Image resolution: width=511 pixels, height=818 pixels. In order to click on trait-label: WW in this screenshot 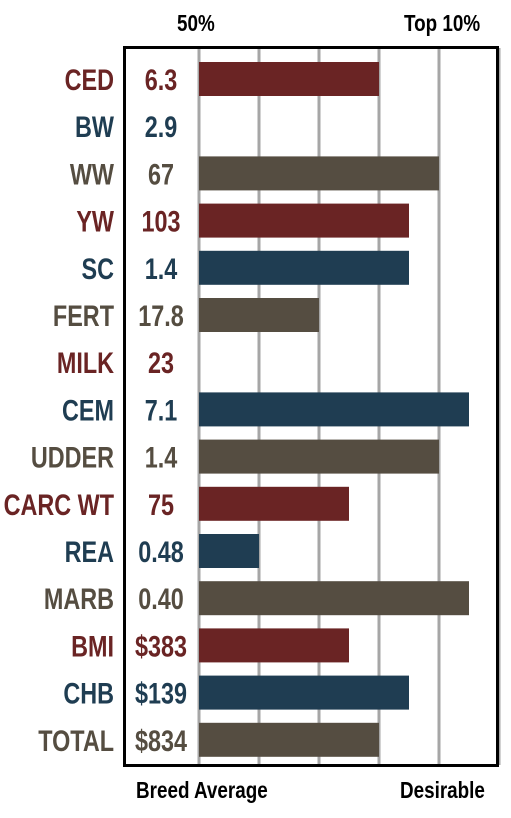, I will do `click(92, 174)`.